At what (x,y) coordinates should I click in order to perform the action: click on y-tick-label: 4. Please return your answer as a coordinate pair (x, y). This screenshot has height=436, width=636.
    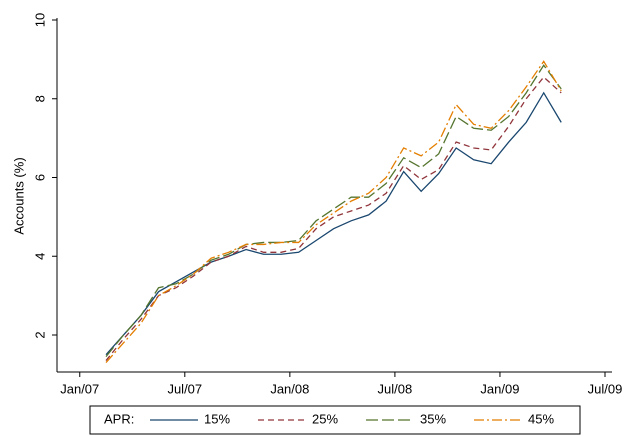
    Looking at the image, I should click on (39, 256).